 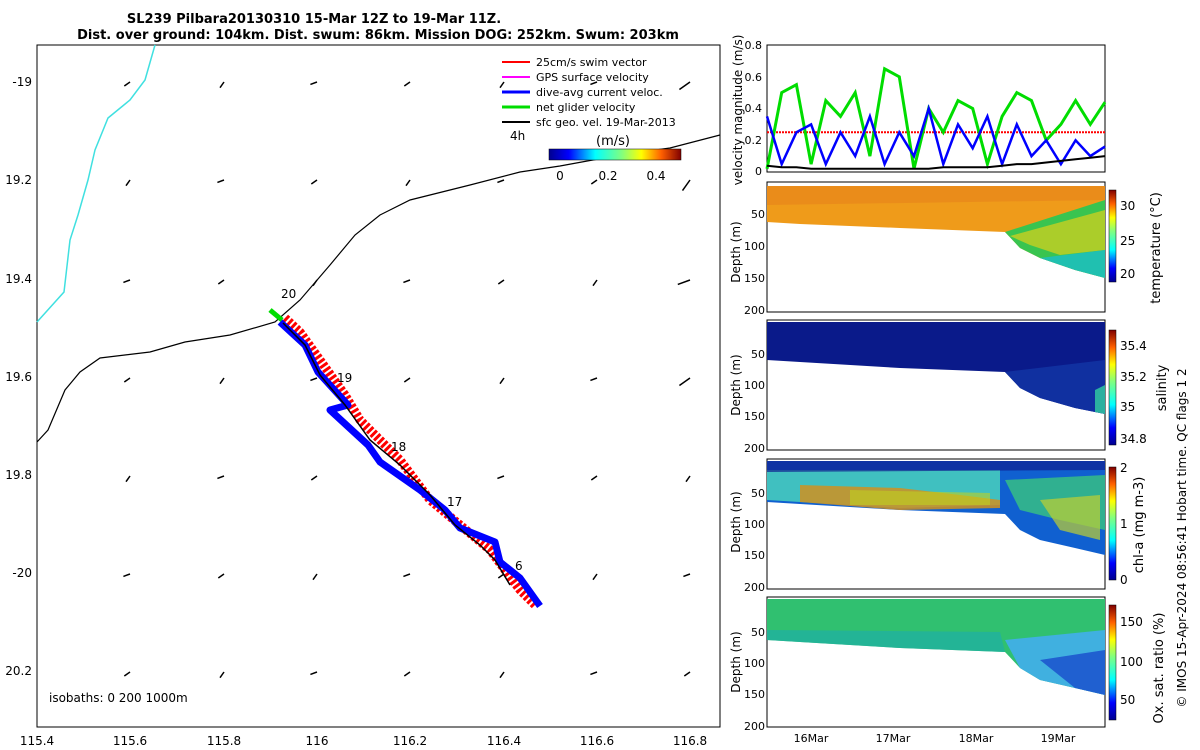 I want to click on time-axis: 16Mar 17Mar 18Mar 19Mar, so click(x=935, y=738).